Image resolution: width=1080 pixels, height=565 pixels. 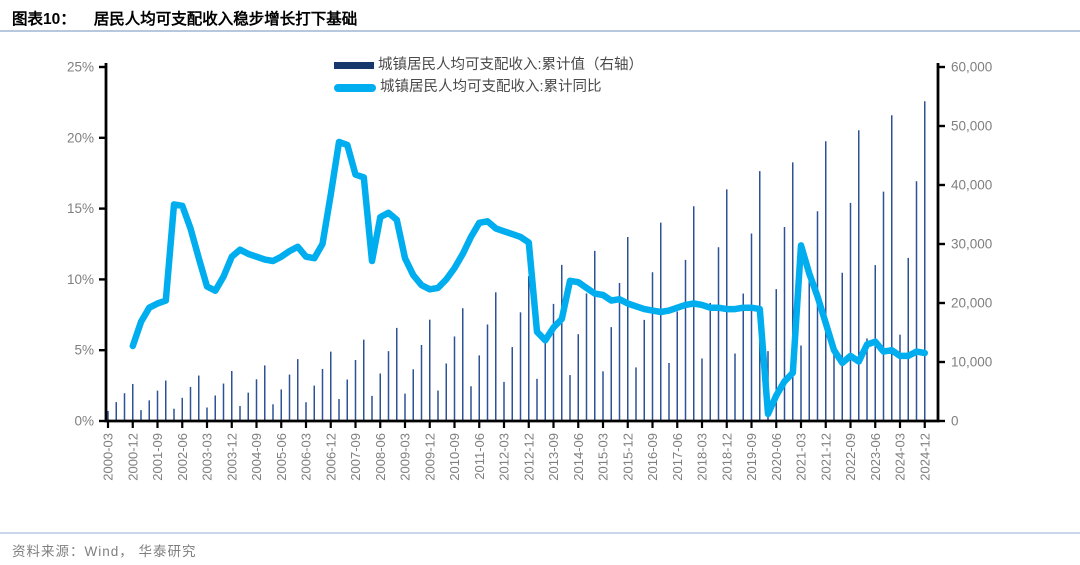 I want to click on x-axis-tick-label: 2003-03, so click(x=207, y=457).